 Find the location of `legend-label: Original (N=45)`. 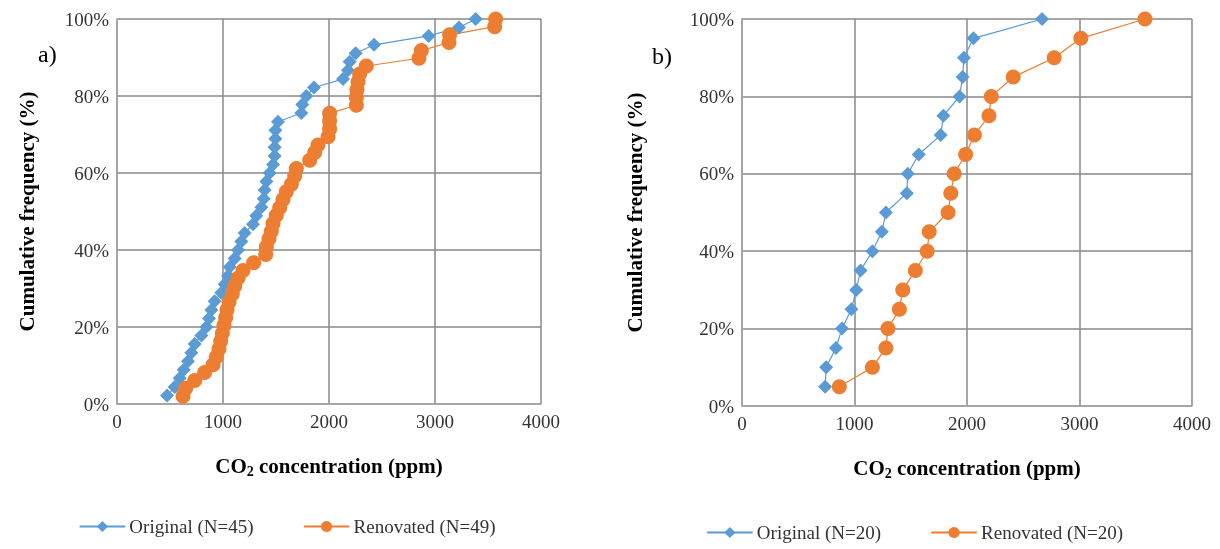

legend-label: Original (N=45) is located at coordinates (191, 527).